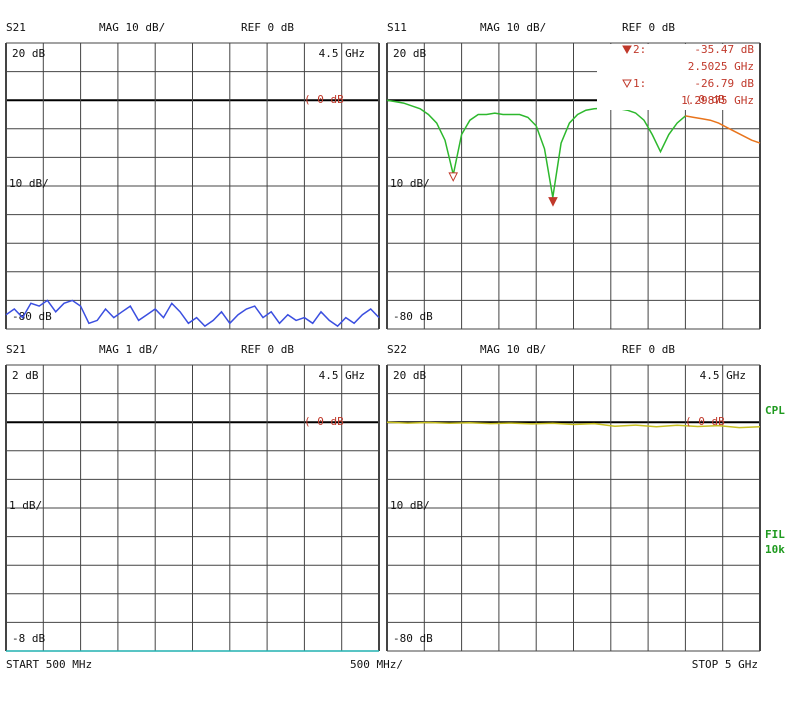 The height and width of the screenshot is (705, 800). Describe the element at coordinates (775, 534) in the screenshot. I see `filter-label: FIL` at that location.